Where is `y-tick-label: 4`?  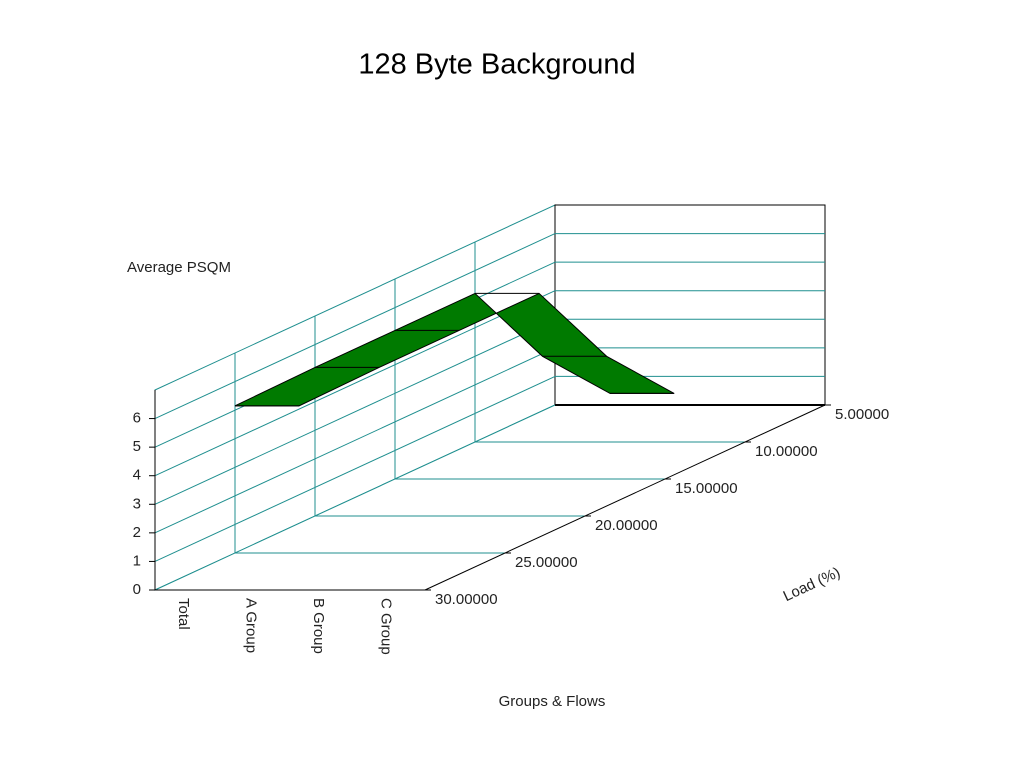
y-tick-label: 4 is located at coordinates (137, 475).